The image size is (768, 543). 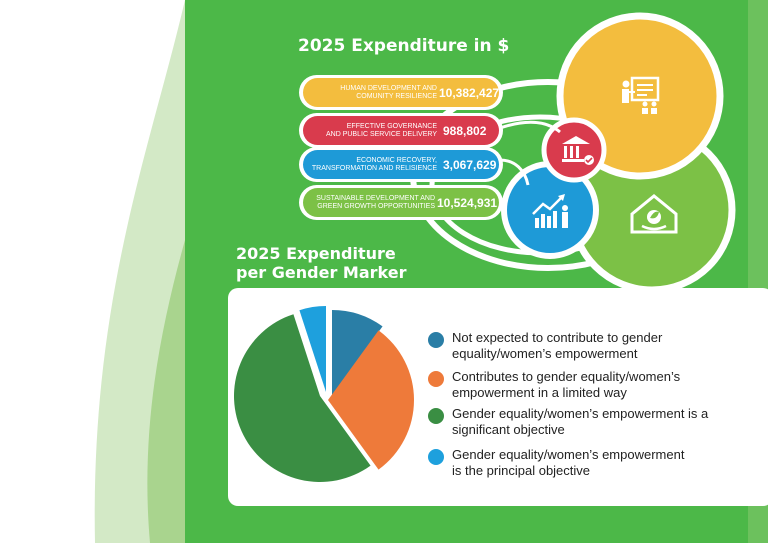 What do you see at coordinates (316, 253) in the screenshot?
I see `gender-title-line1: 2025 Expenditure` at bounding box center [316, 253].